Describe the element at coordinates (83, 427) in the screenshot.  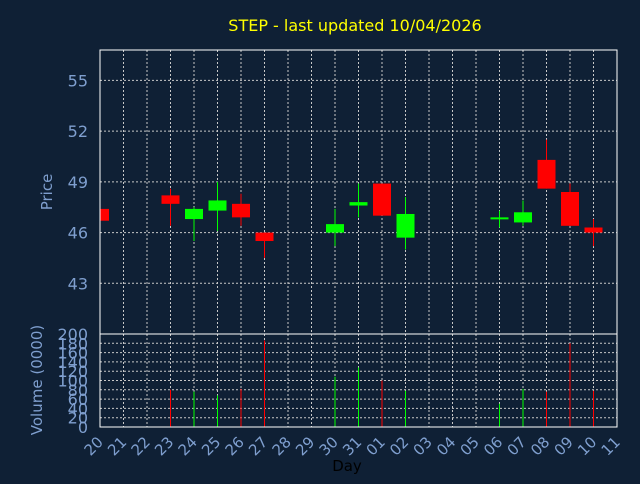
I see `volume-tick-label: 0` at that location.